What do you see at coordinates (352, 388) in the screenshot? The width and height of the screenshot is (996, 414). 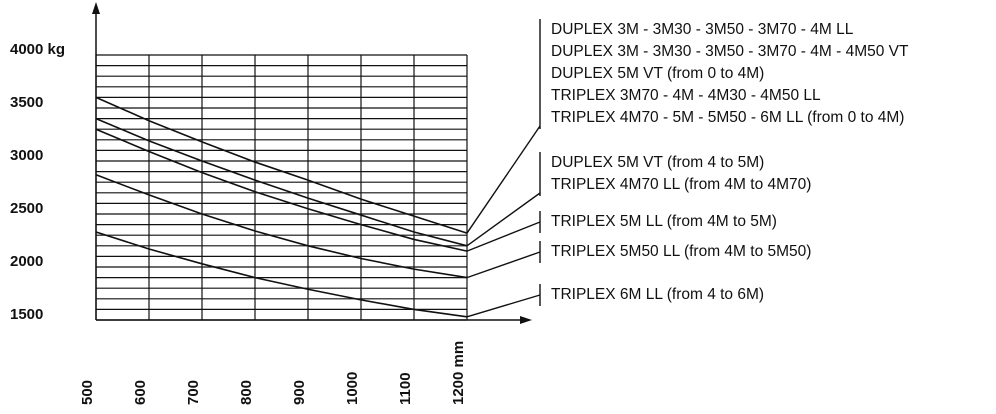 I see `x-tick-label: 1000` at bounding box center [352, 388].